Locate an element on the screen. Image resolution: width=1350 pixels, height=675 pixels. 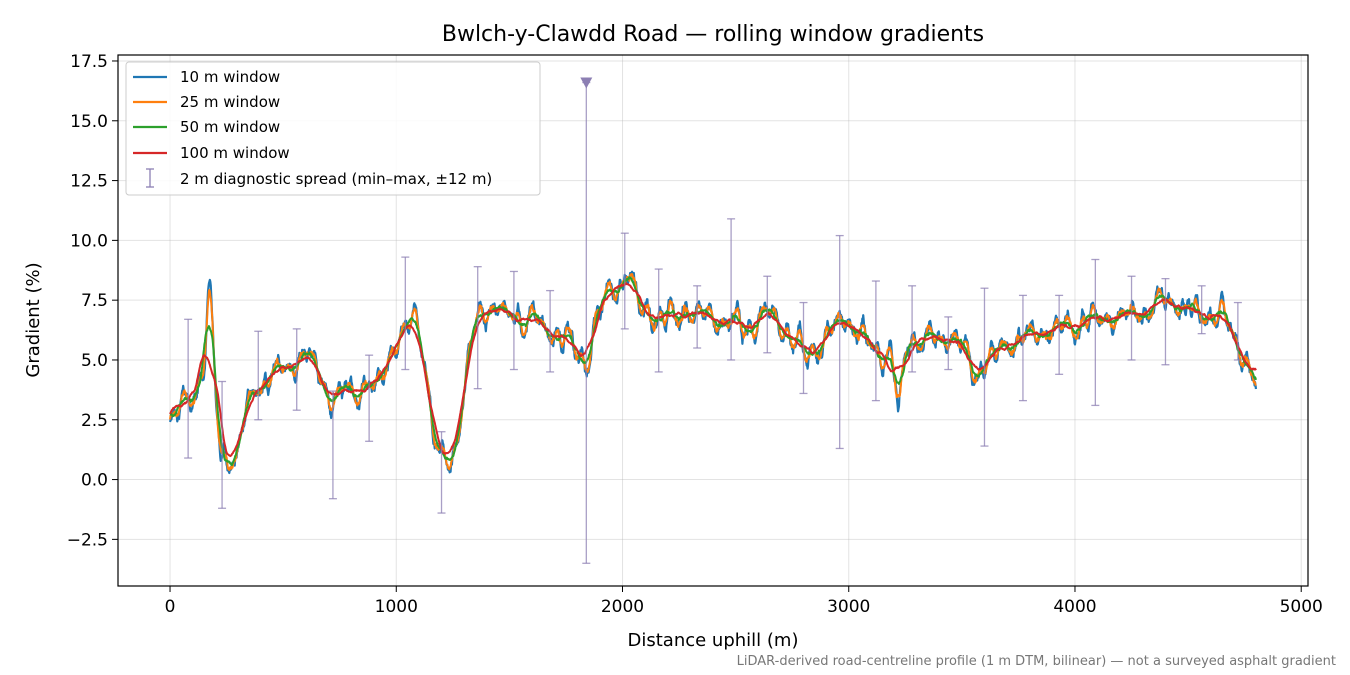
y-tick-label: 0.0 is located at coordinates (94, 481).